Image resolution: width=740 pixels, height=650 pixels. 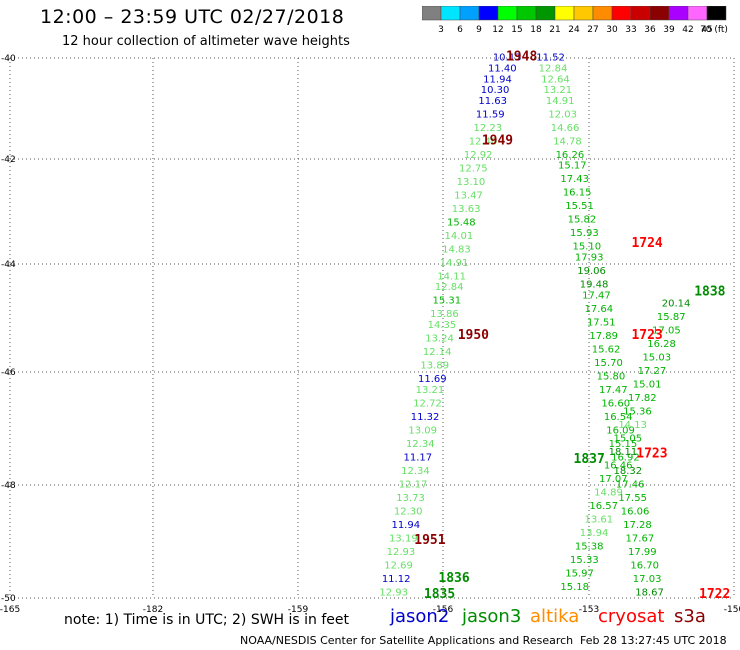 What do you see at coordinates (640, 538) in the screenshot?
I see `wave-height-value: 17.67` at bounding box center [640, 538].